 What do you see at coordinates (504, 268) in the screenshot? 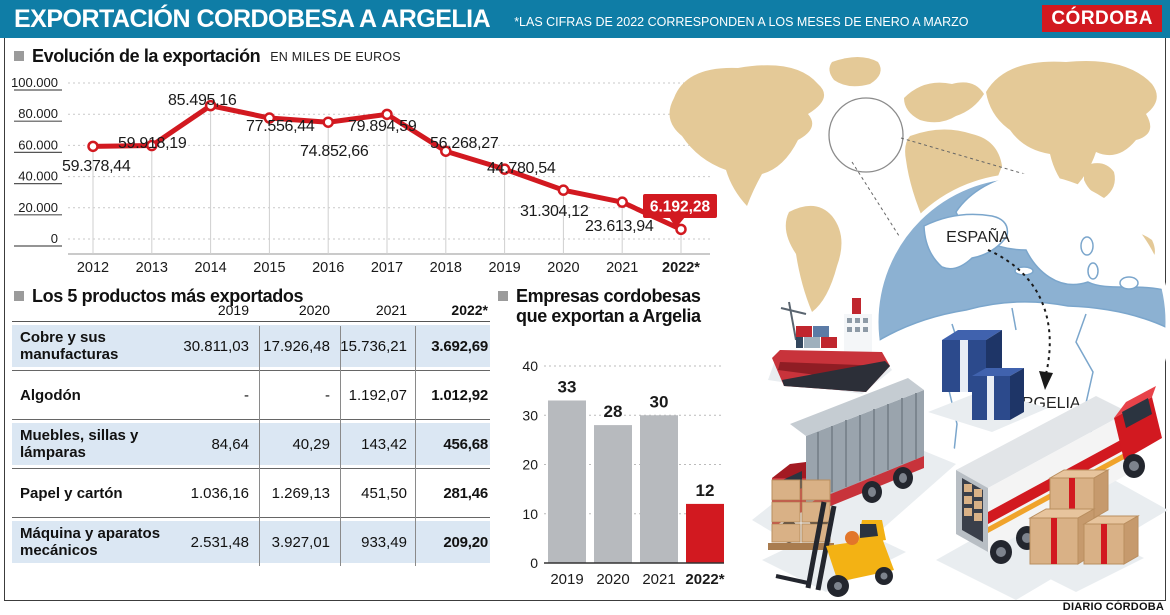
I see `x-axis-label: 2019` at bounding box center [504, 268].